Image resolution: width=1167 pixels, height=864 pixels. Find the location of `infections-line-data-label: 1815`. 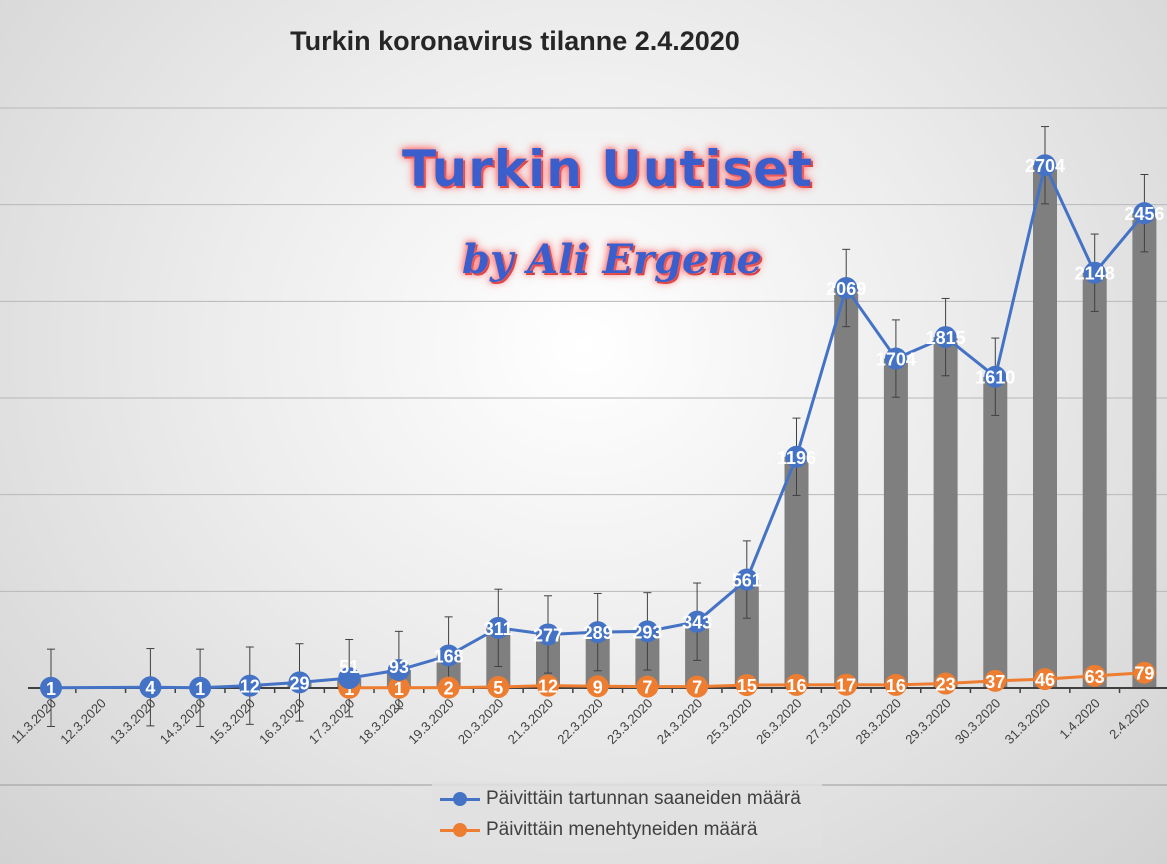

infections-line-data-label: 1815 is located at coordinates (946, 338).